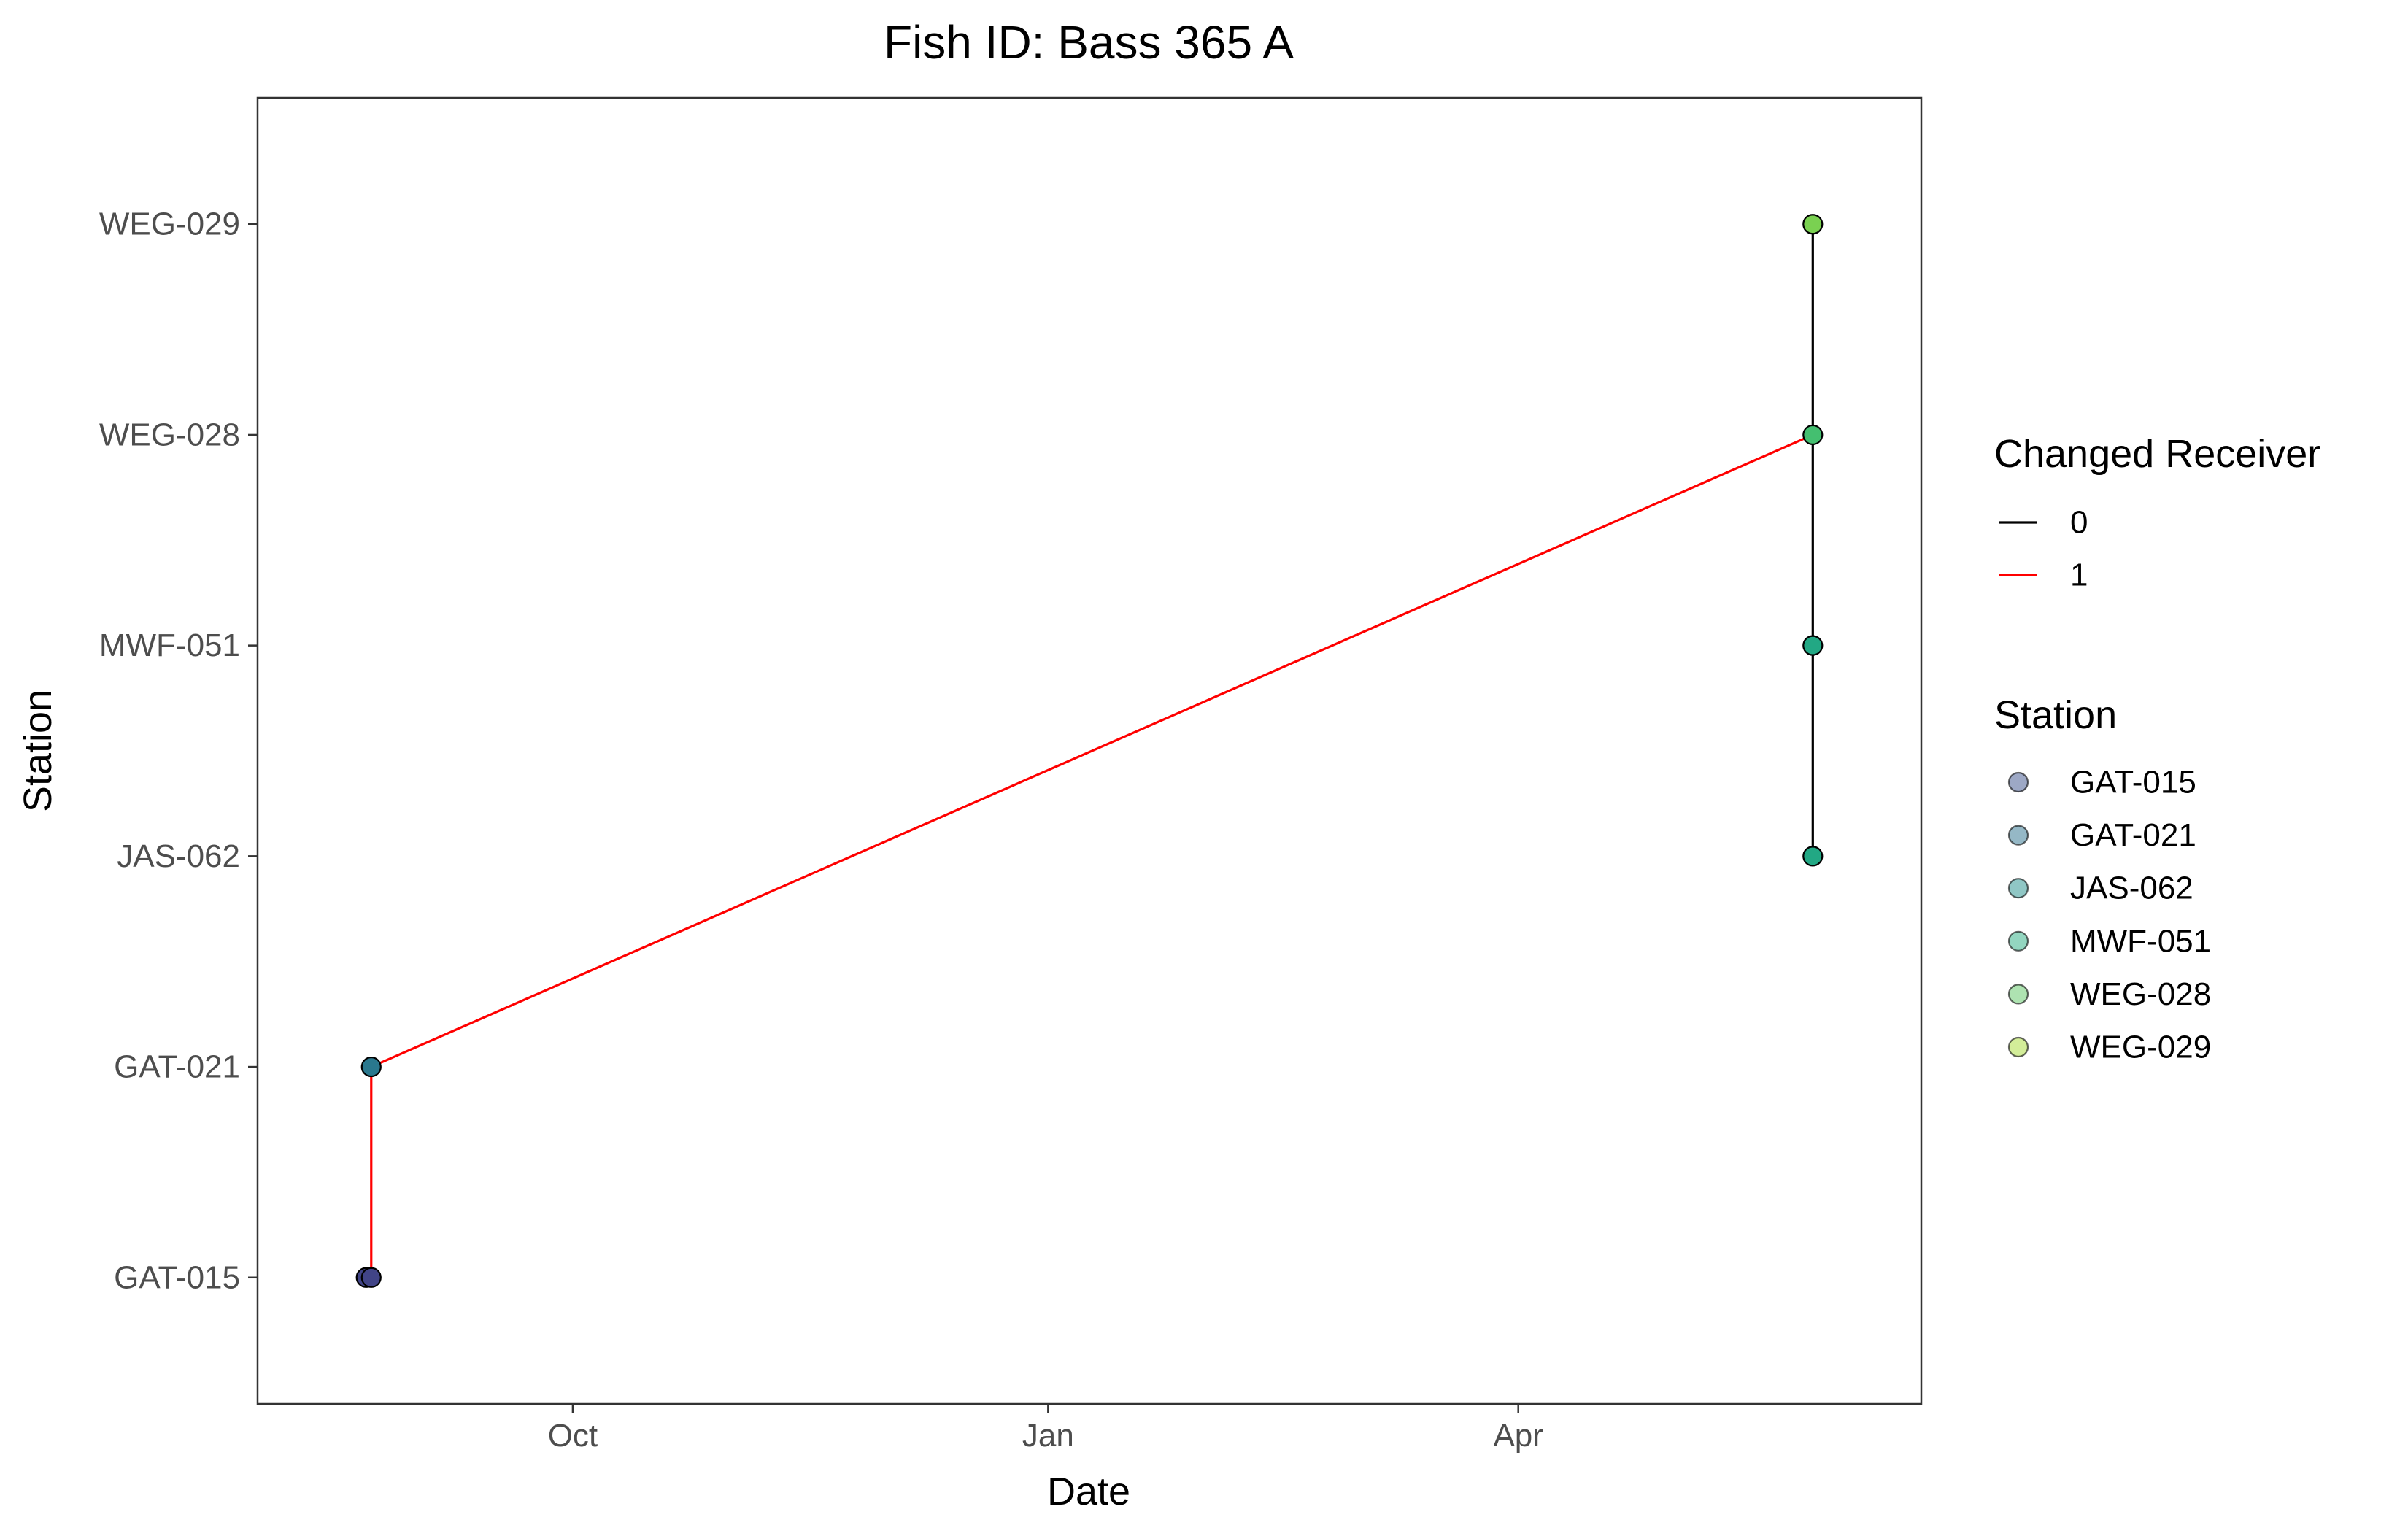 This screenshot has height=1536, width=2408. I want to click on y-tick-label: WEG-028, so click(169, 434).